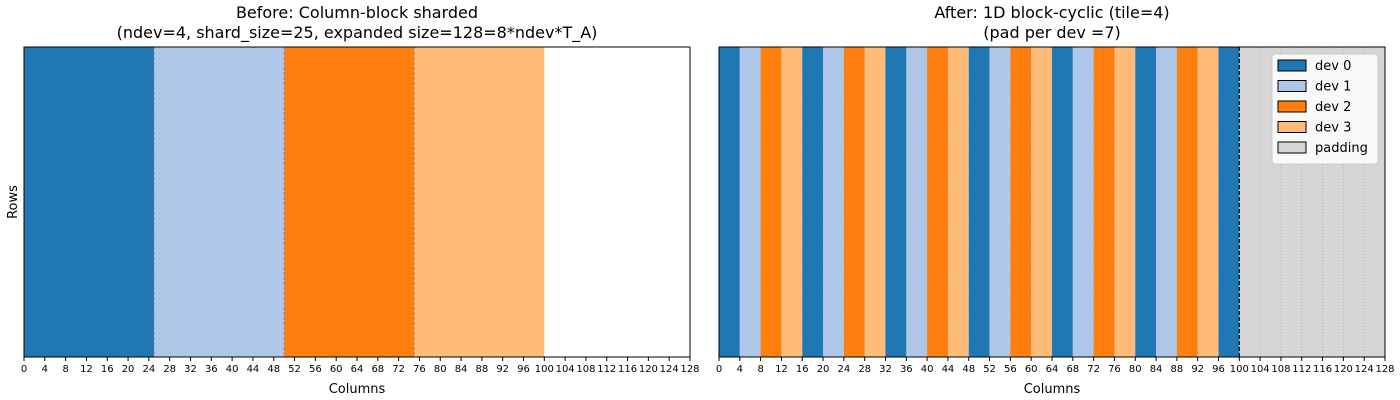 The width and height of the screenshot is (1400, 400). Describe the element at coordinates (523, 369) in the screenshot. I see `x-tick-label: 96` at that location.